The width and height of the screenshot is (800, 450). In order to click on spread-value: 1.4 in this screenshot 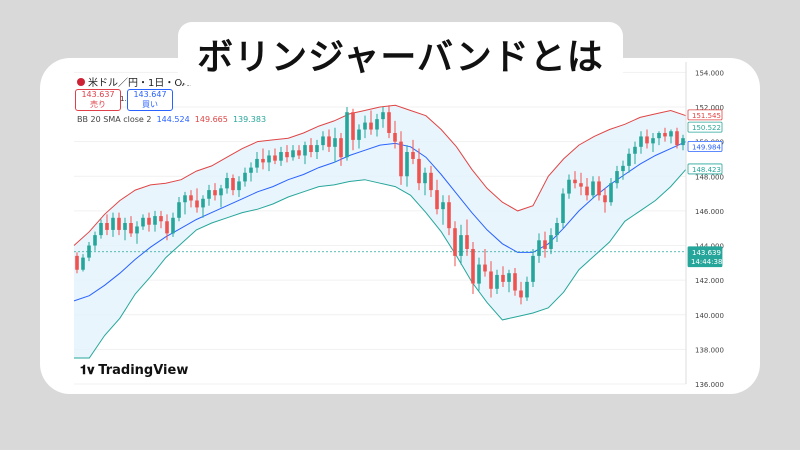, I will do `click(126, 99)`.